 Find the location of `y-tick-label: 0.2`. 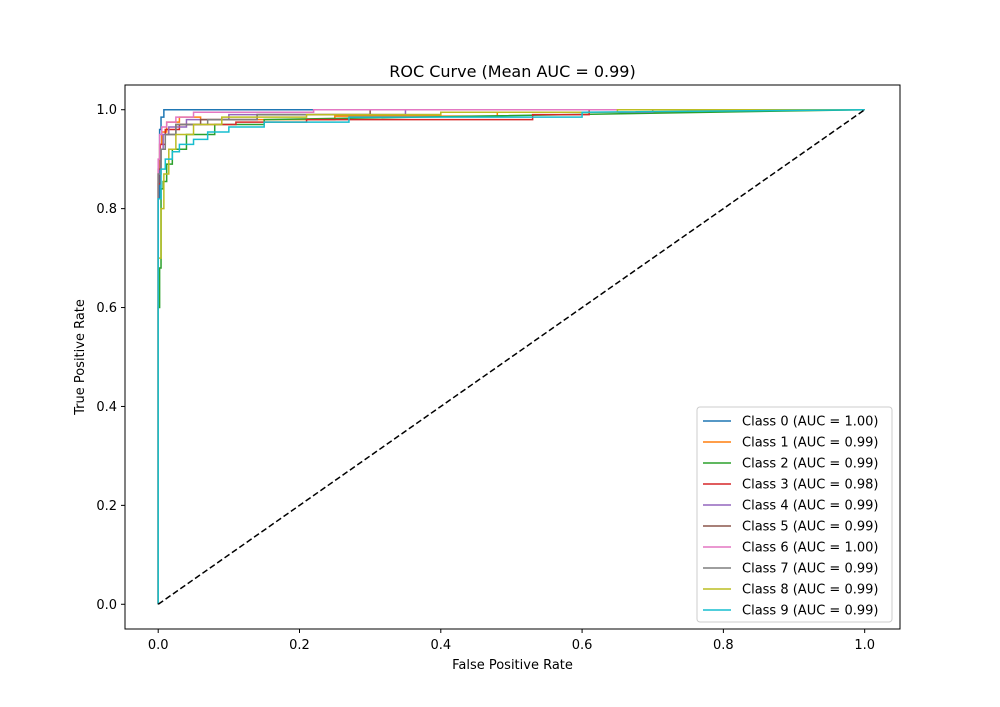

y-tick-label: 0.2 is located at coordinates (106, 506).